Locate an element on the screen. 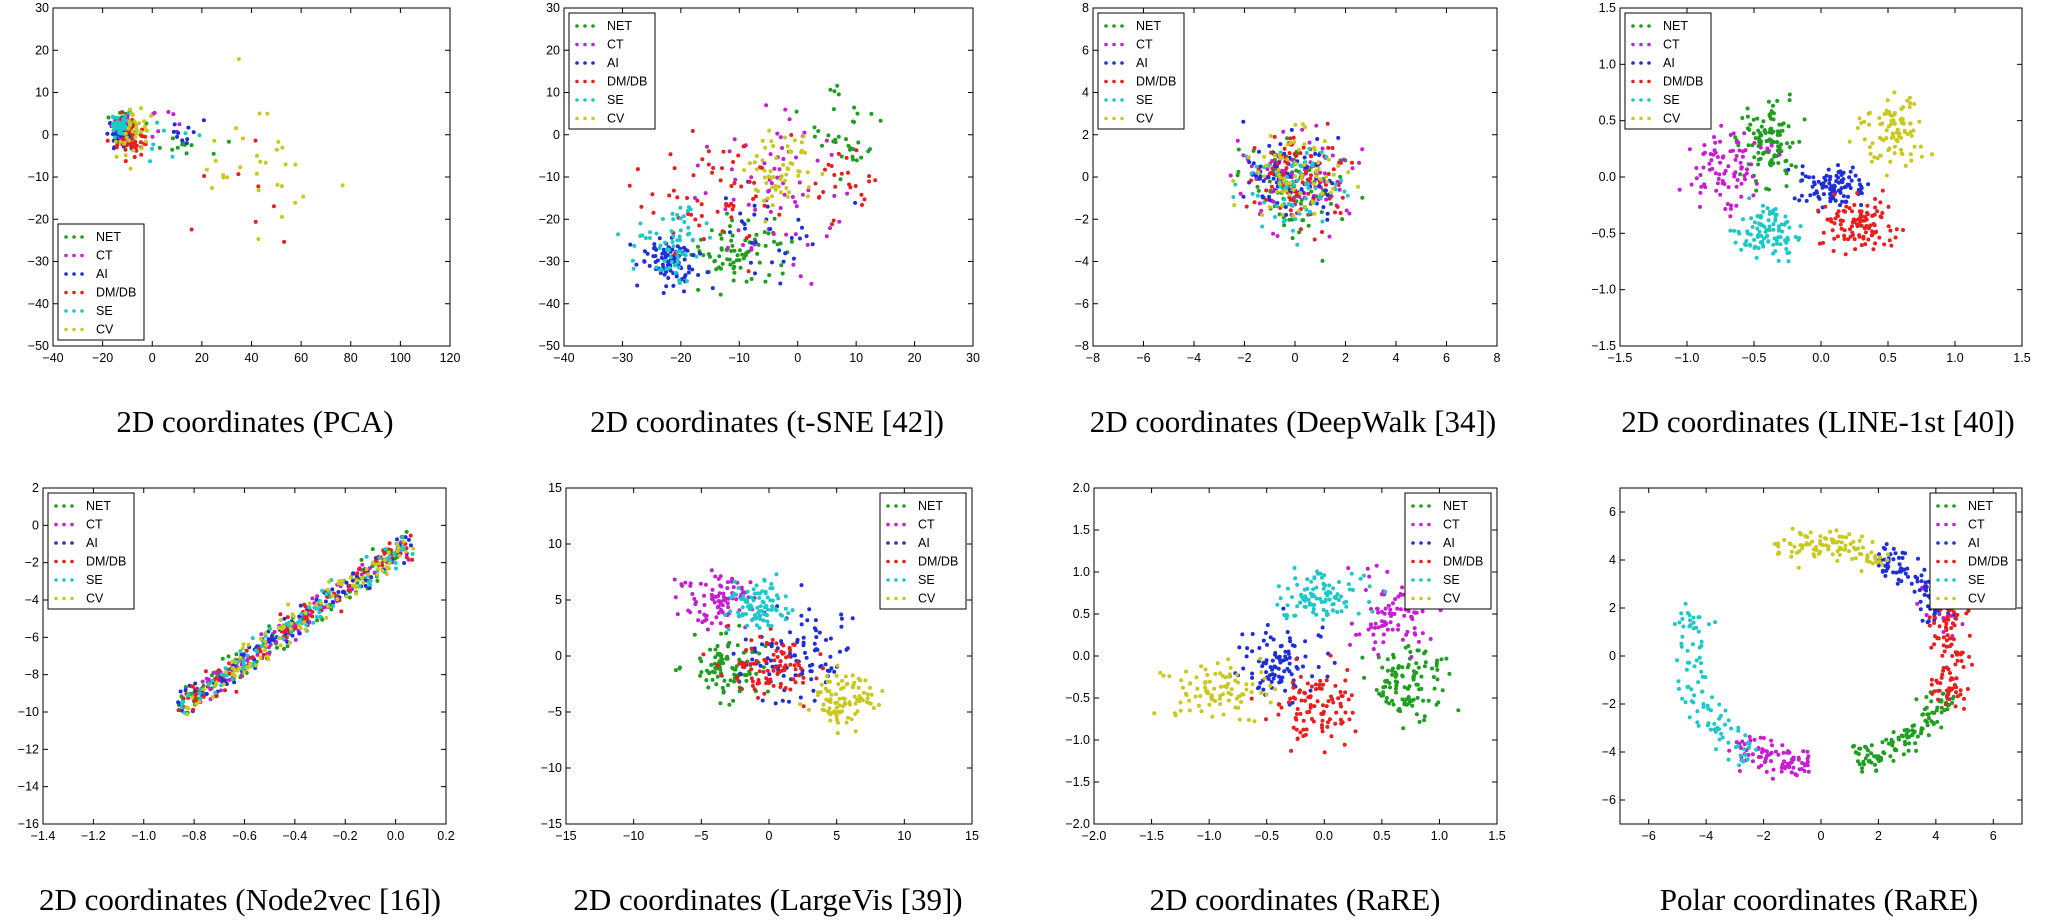  x-tick-label: 8 is located at coordinates (1497, 358).